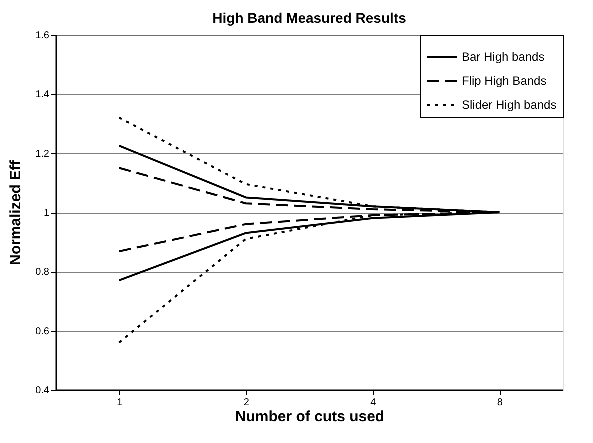 Image resolution: width=593 pixels, height=443 pixels. What do you see at coordinates (43, 391) in the screenshot?
I see `y-tick-label: 0.4` at bounding box center [43, 391].